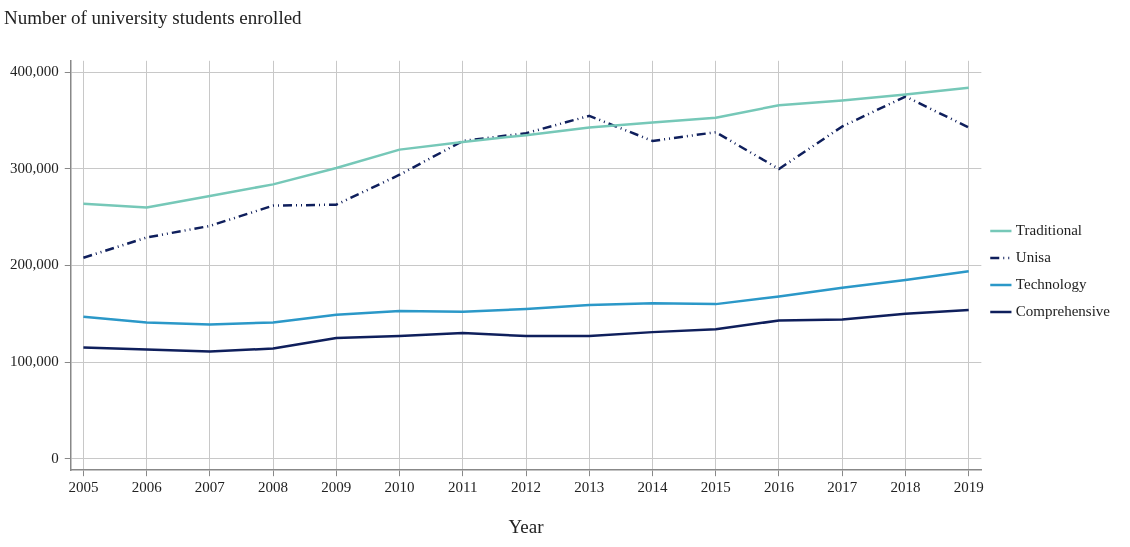 The image size is (1130, 547). Describe the element at coordinates (653, 487) in the screenshot. I see `x-tick-label: 2014` at that location.